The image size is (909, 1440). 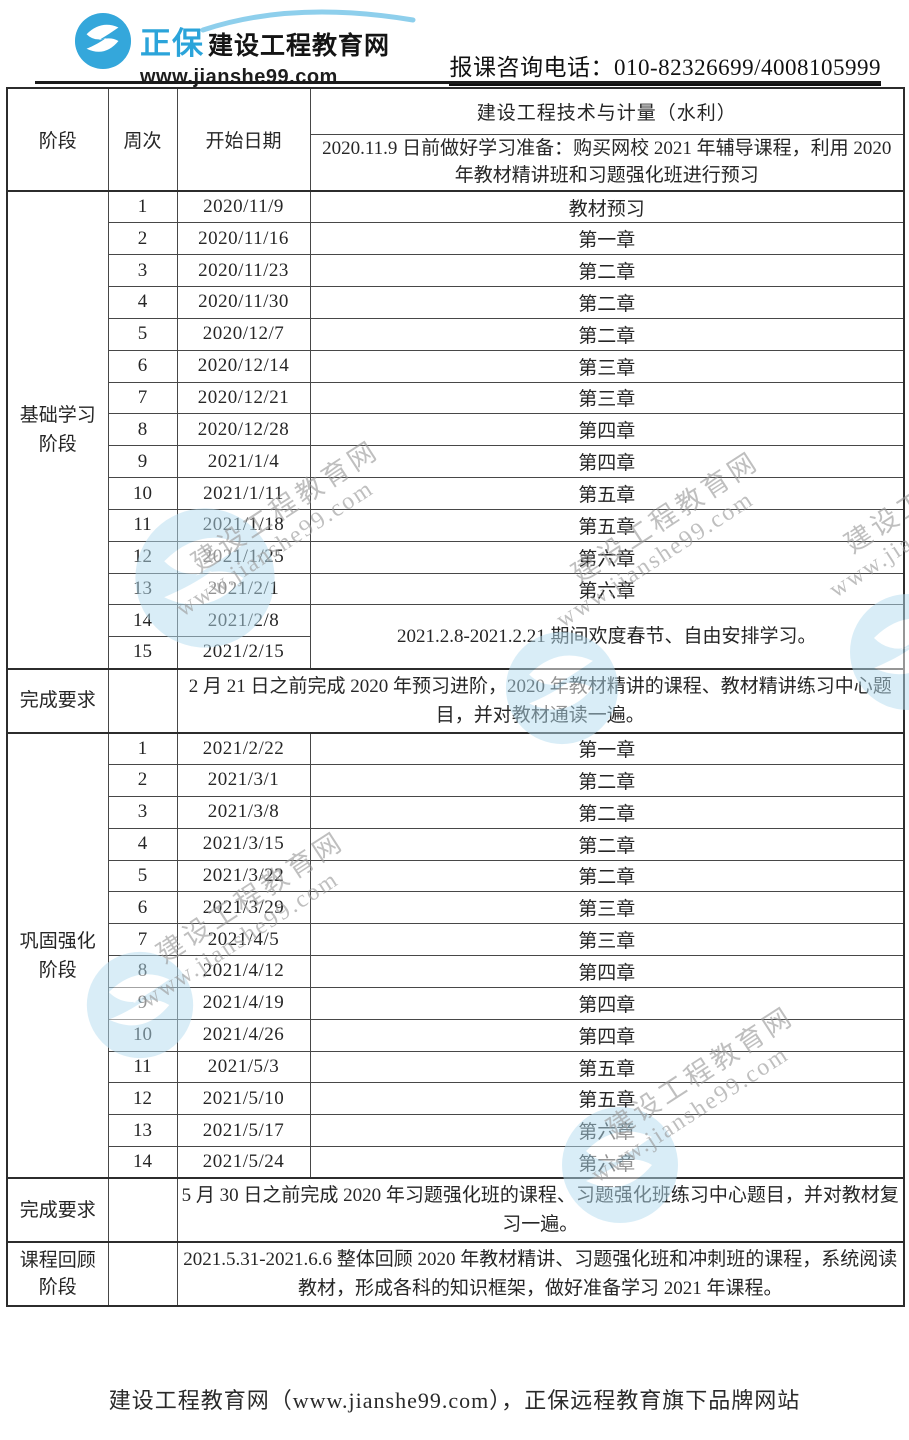 I want to click on table-row: 9 2021/1/4 第四章, so click(x=456, y=462).